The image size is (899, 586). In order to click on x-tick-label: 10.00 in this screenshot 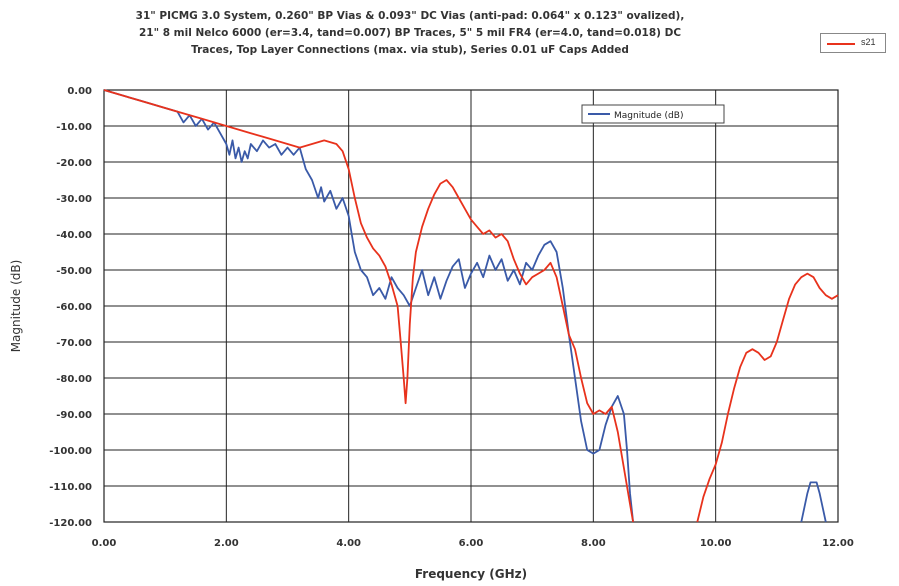, I will do `click(716, 543)`.